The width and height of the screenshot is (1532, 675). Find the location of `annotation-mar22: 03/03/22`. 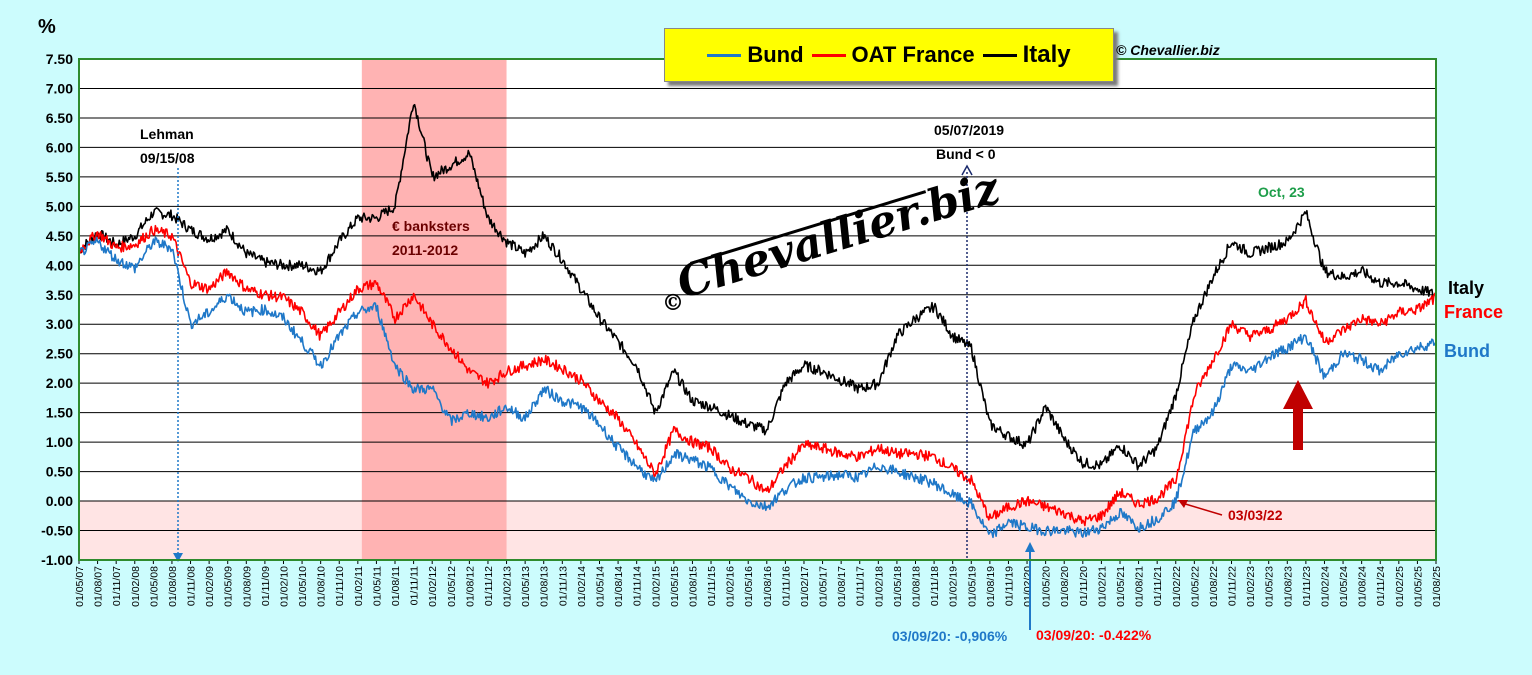

annotation-mar22: 03/03/22 is located at coordinates (1255, 515).